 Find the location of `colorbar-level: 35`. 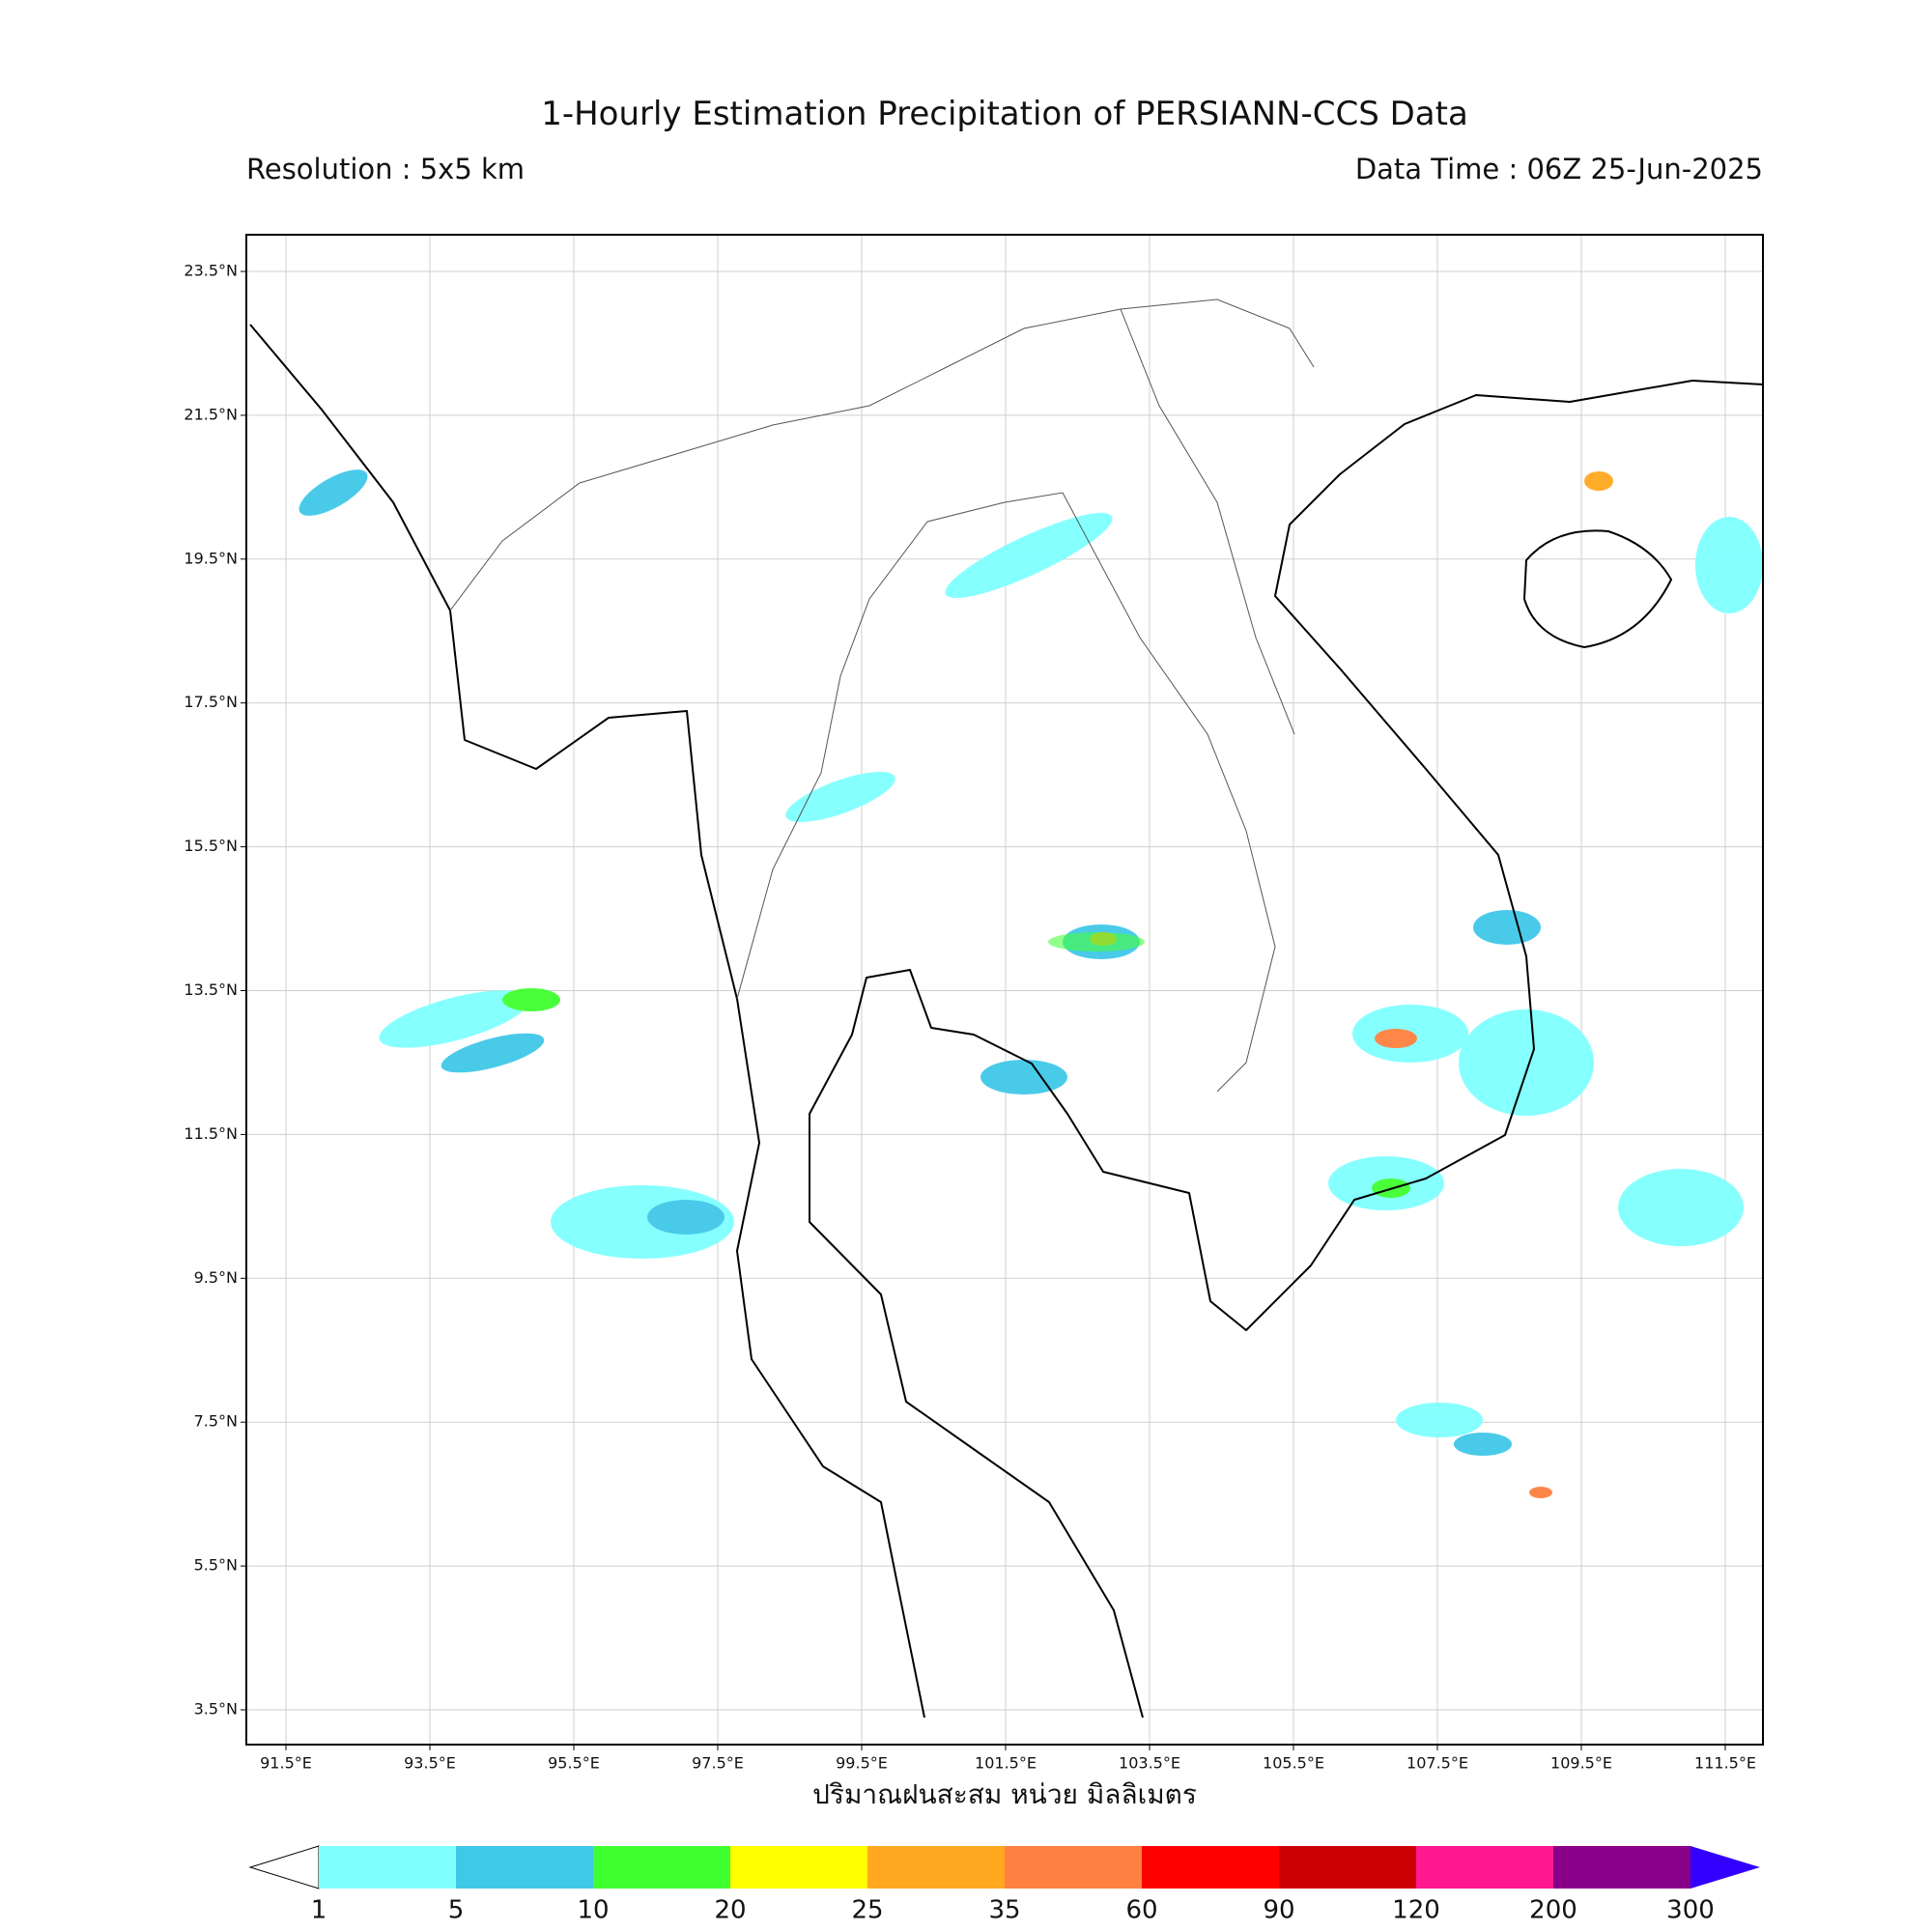

colorbar-level: 35 is located at coordinates (1004, 1910).